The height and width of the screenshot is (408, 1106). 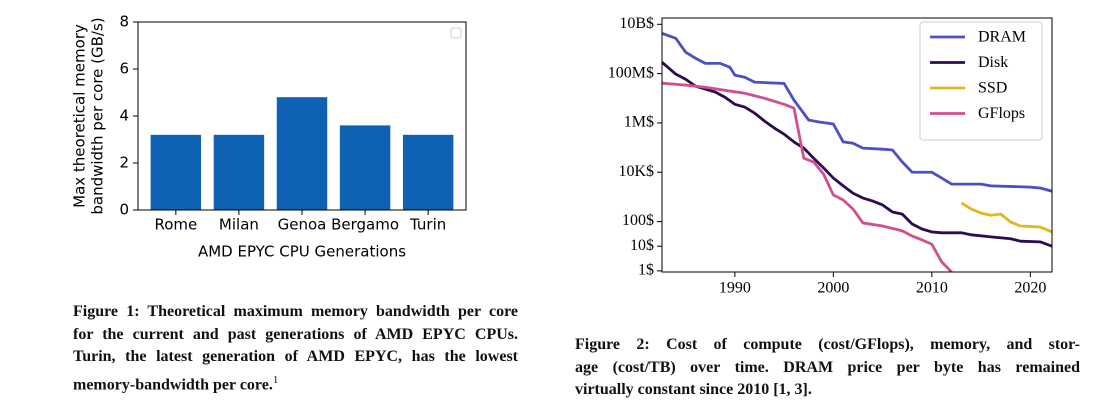 What do you see at coordinates (80, 116) in the screenshot?
I see `y-axis-label: Max theoretical memory` at bounding box center [80, 116].